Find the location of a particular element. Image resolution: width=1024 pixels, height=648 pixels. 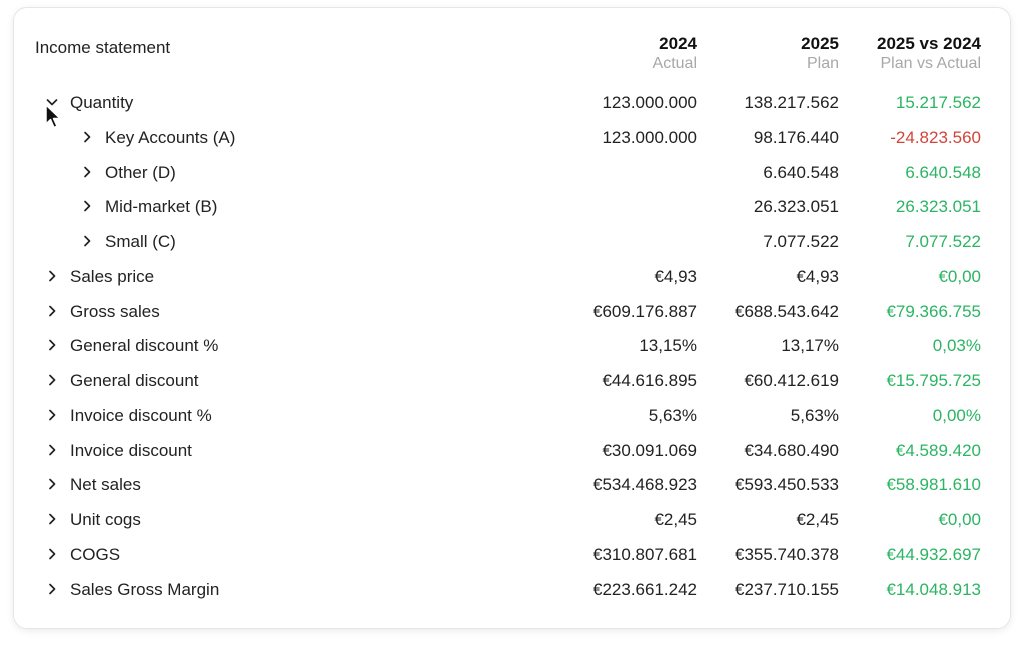

value-2025-plan: 26.323.051 is located at coordinates (796, 207).